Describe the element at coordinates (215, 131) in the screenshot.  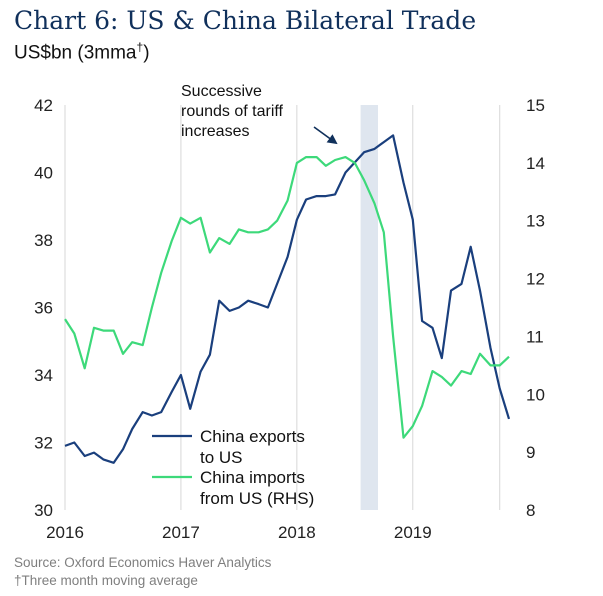
I see `annotation-text: increases` at that location.